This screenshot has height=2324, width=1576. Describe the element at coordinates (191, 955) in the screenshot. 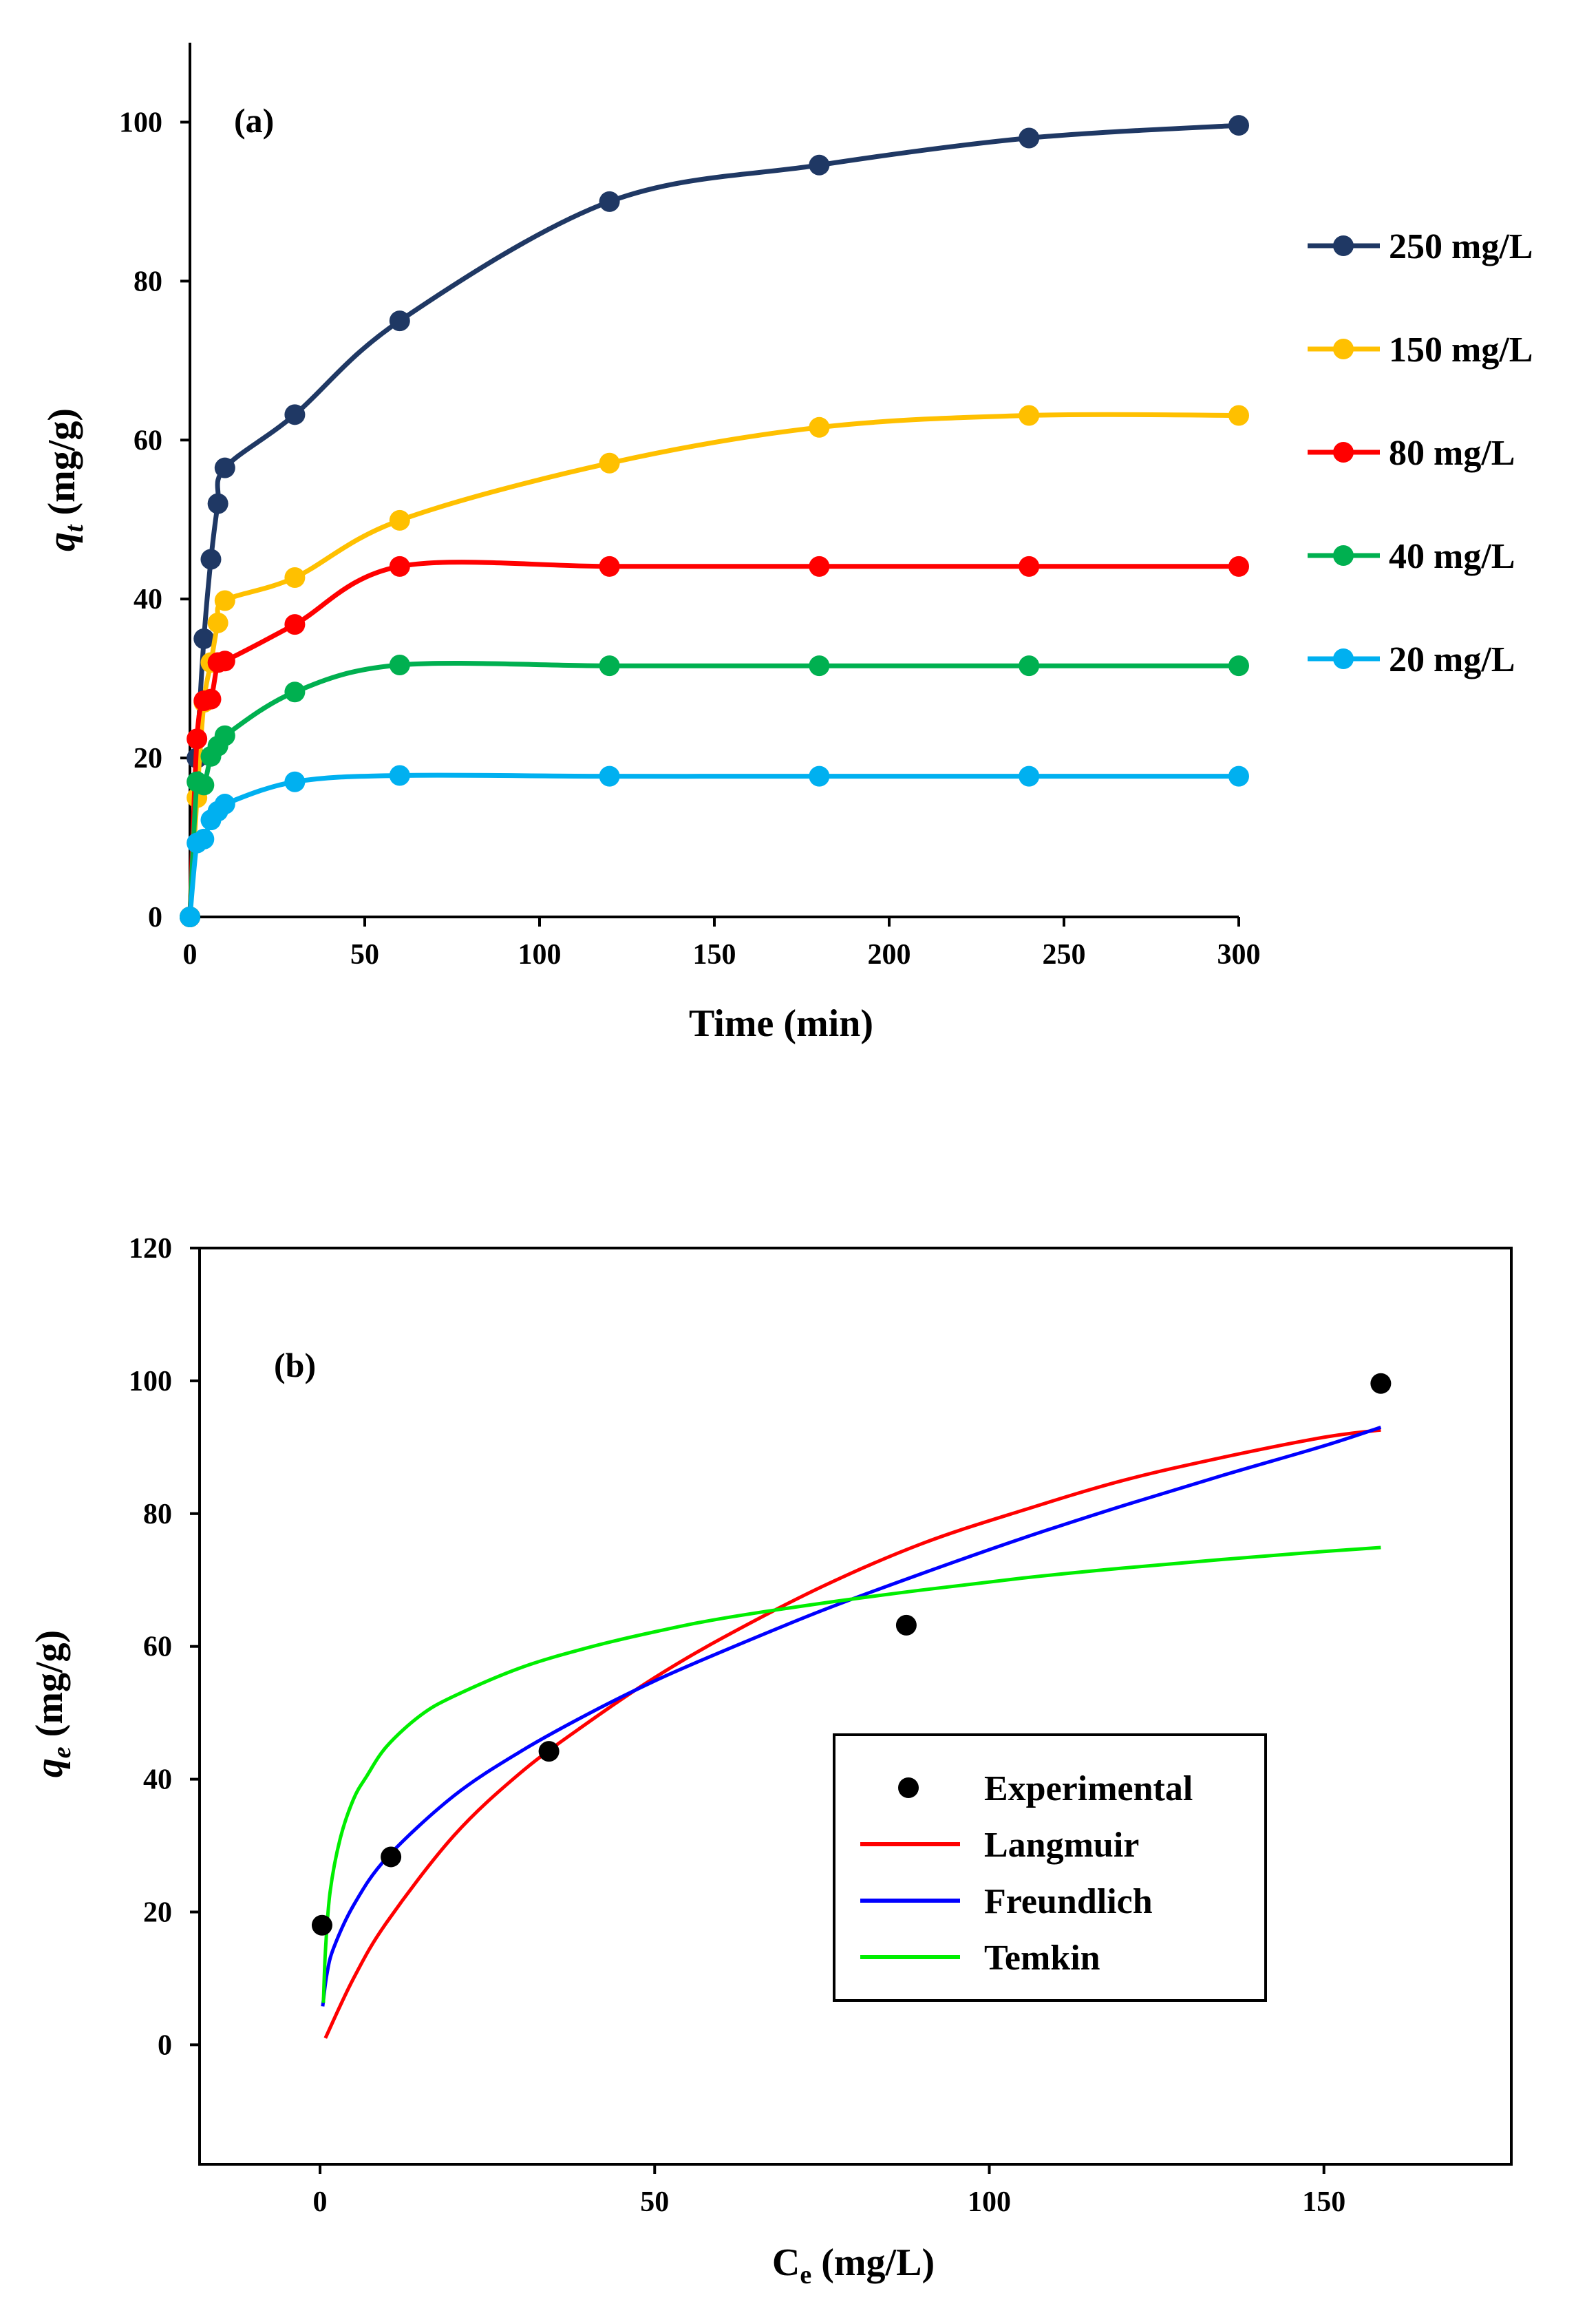

I see `kinetics-x-tick-label: 0` at that location.